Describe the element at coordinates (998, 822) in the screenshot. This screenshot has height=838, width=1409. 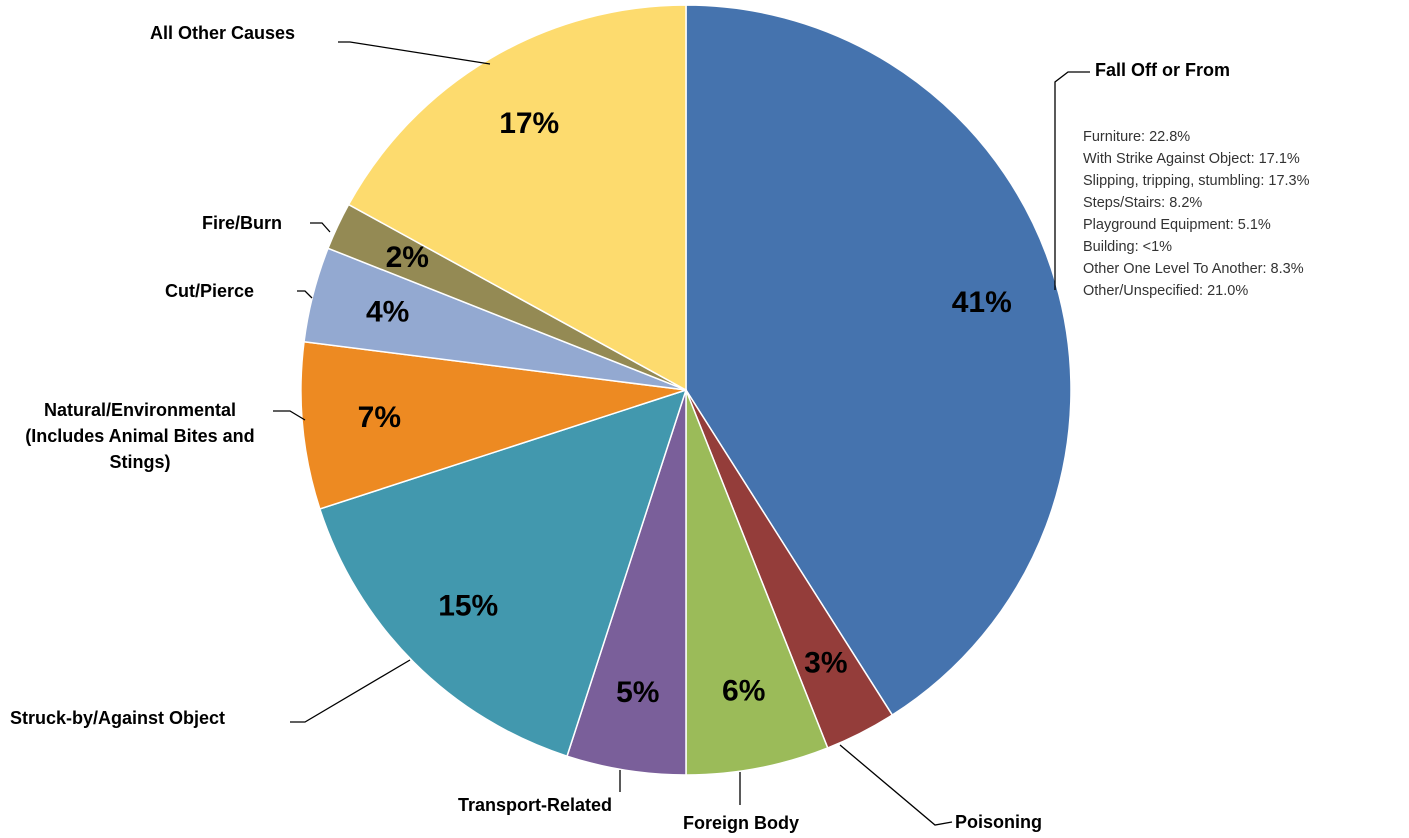
I see `category-label: Poisoning` at that location.